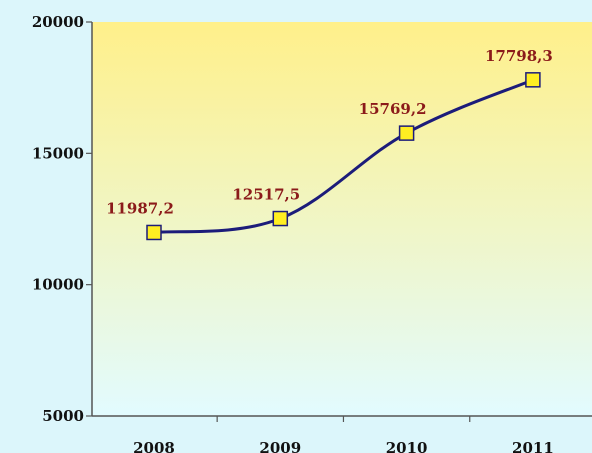 The height and width of the screenshot is (453, 592). I want to click on y-tick-label: 15000, so click(58, 153).